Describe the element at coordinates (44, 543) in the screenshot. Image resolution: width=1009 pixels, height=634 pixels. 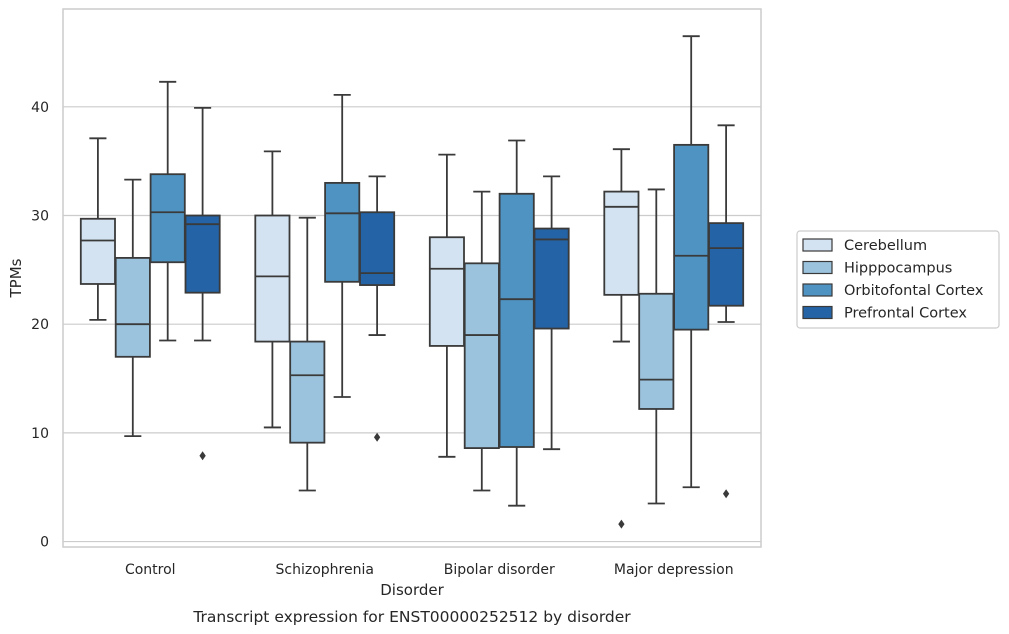
I see `y-tick-label: 0` at that location.